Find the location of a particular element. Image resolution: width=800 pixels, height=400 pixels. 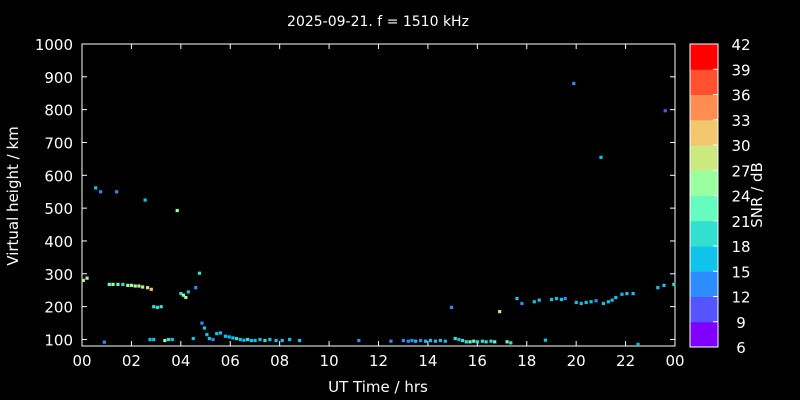

colorbar-tick-label: 9 is located at coordinates (741, 323).